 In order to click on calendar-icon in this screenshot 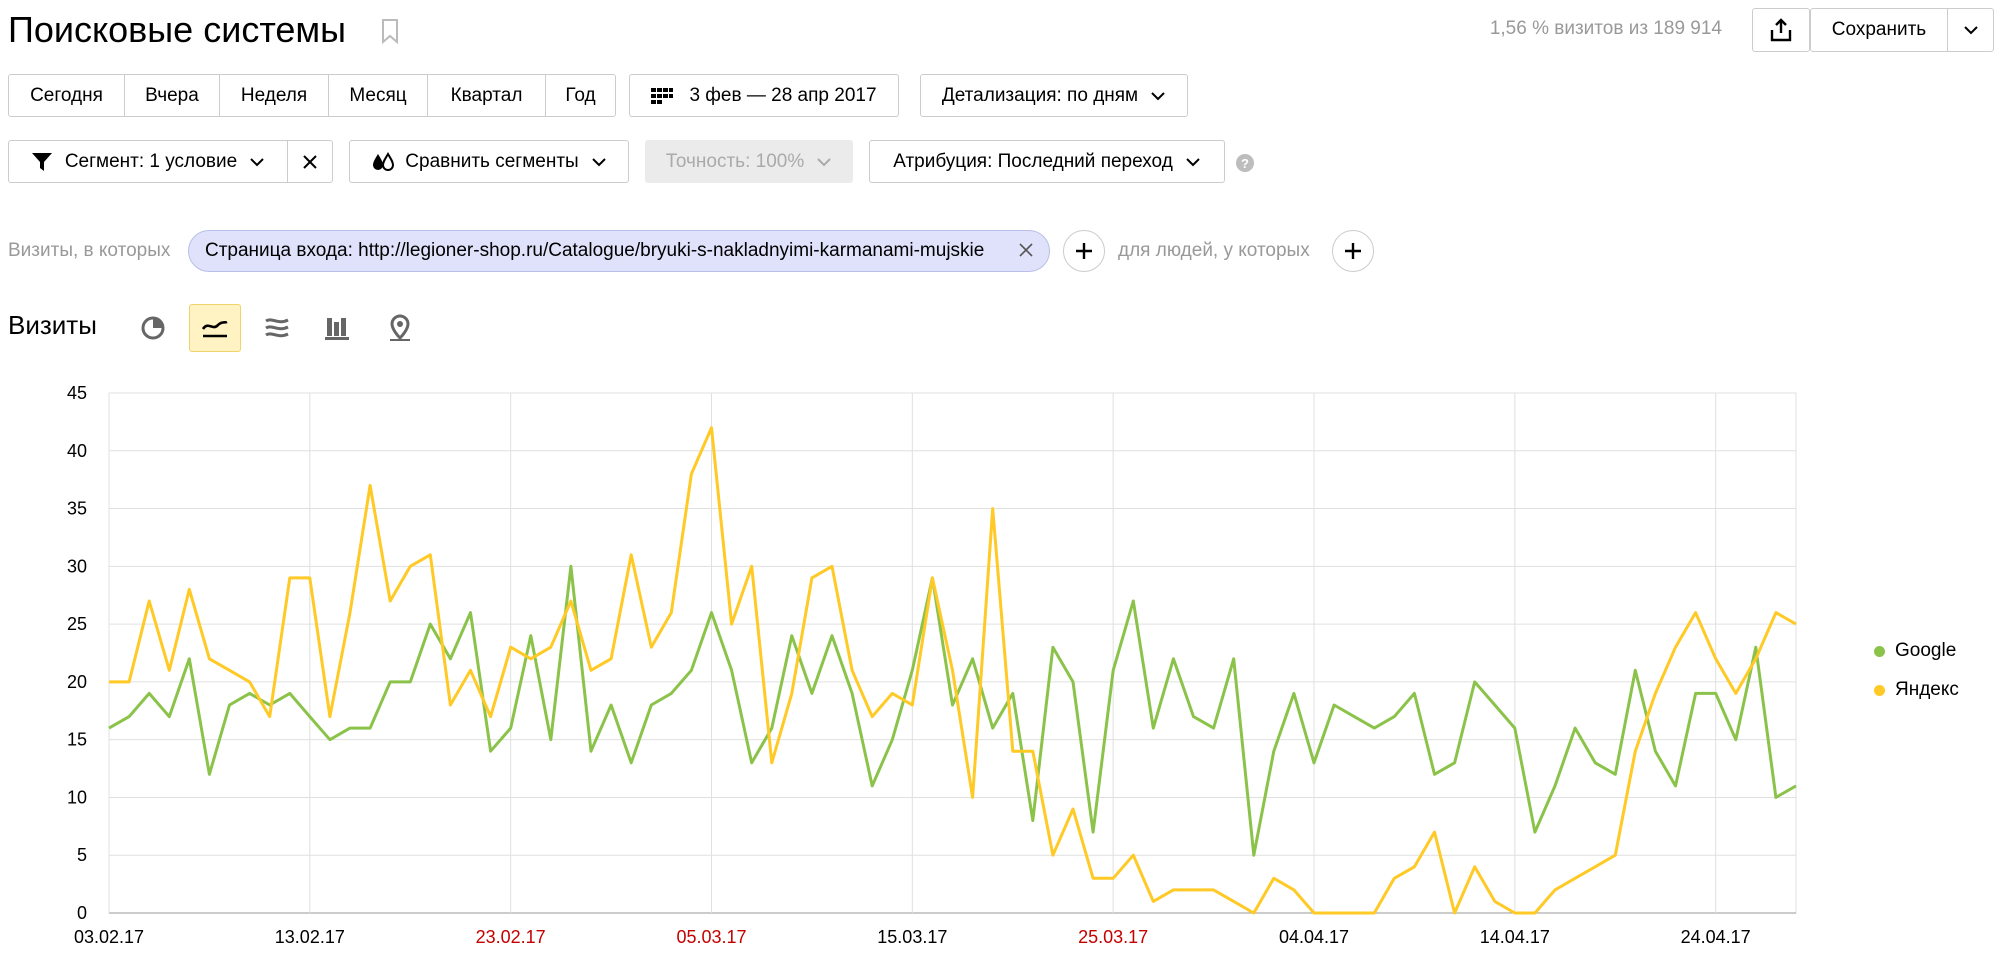, I will do `click(662, 95)`.